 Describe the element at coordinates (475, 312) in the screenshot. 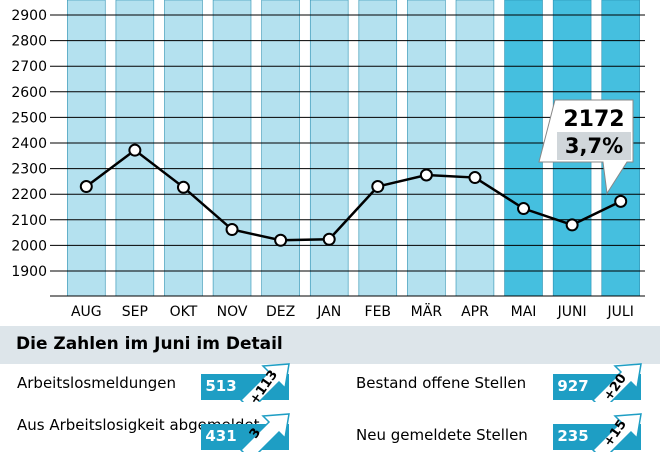

I see `x-tick-label: APR` at that location.